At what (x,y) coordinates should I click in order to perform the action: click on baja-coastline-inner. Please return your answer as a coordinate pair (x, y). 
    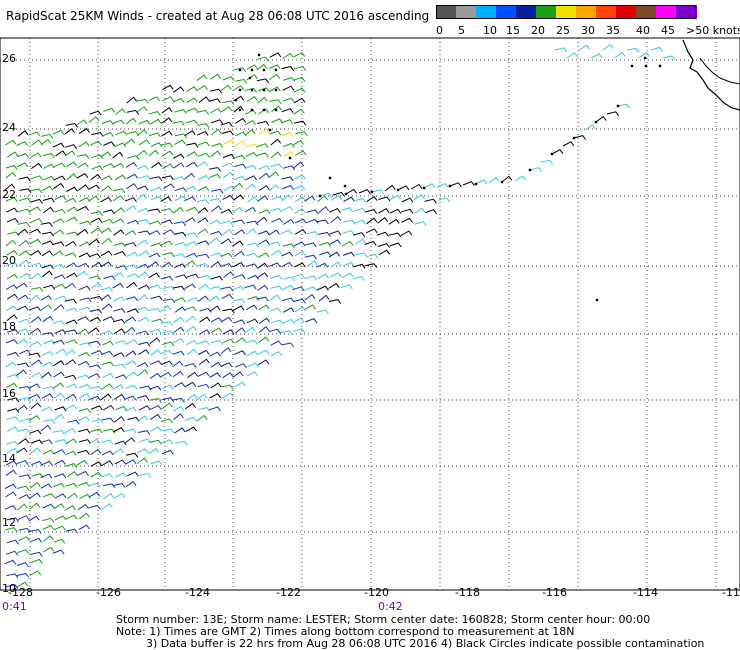
    Looking at the image, I should click on (719, 71).